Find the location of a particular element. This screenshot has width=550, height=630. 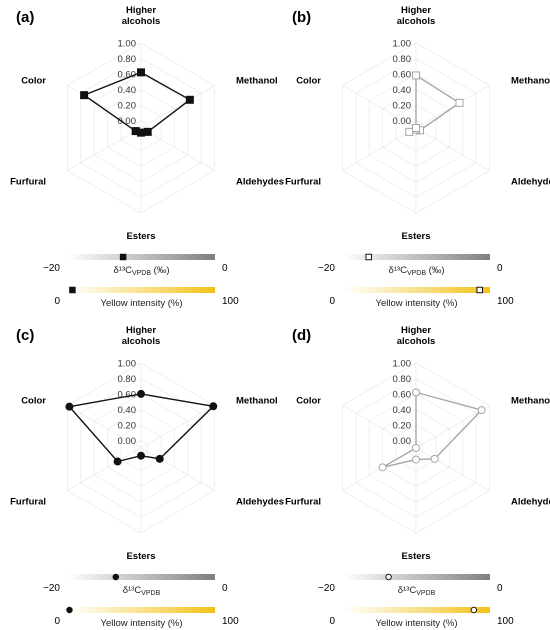

panel-label: (d) is located at coordinates (301, 335).